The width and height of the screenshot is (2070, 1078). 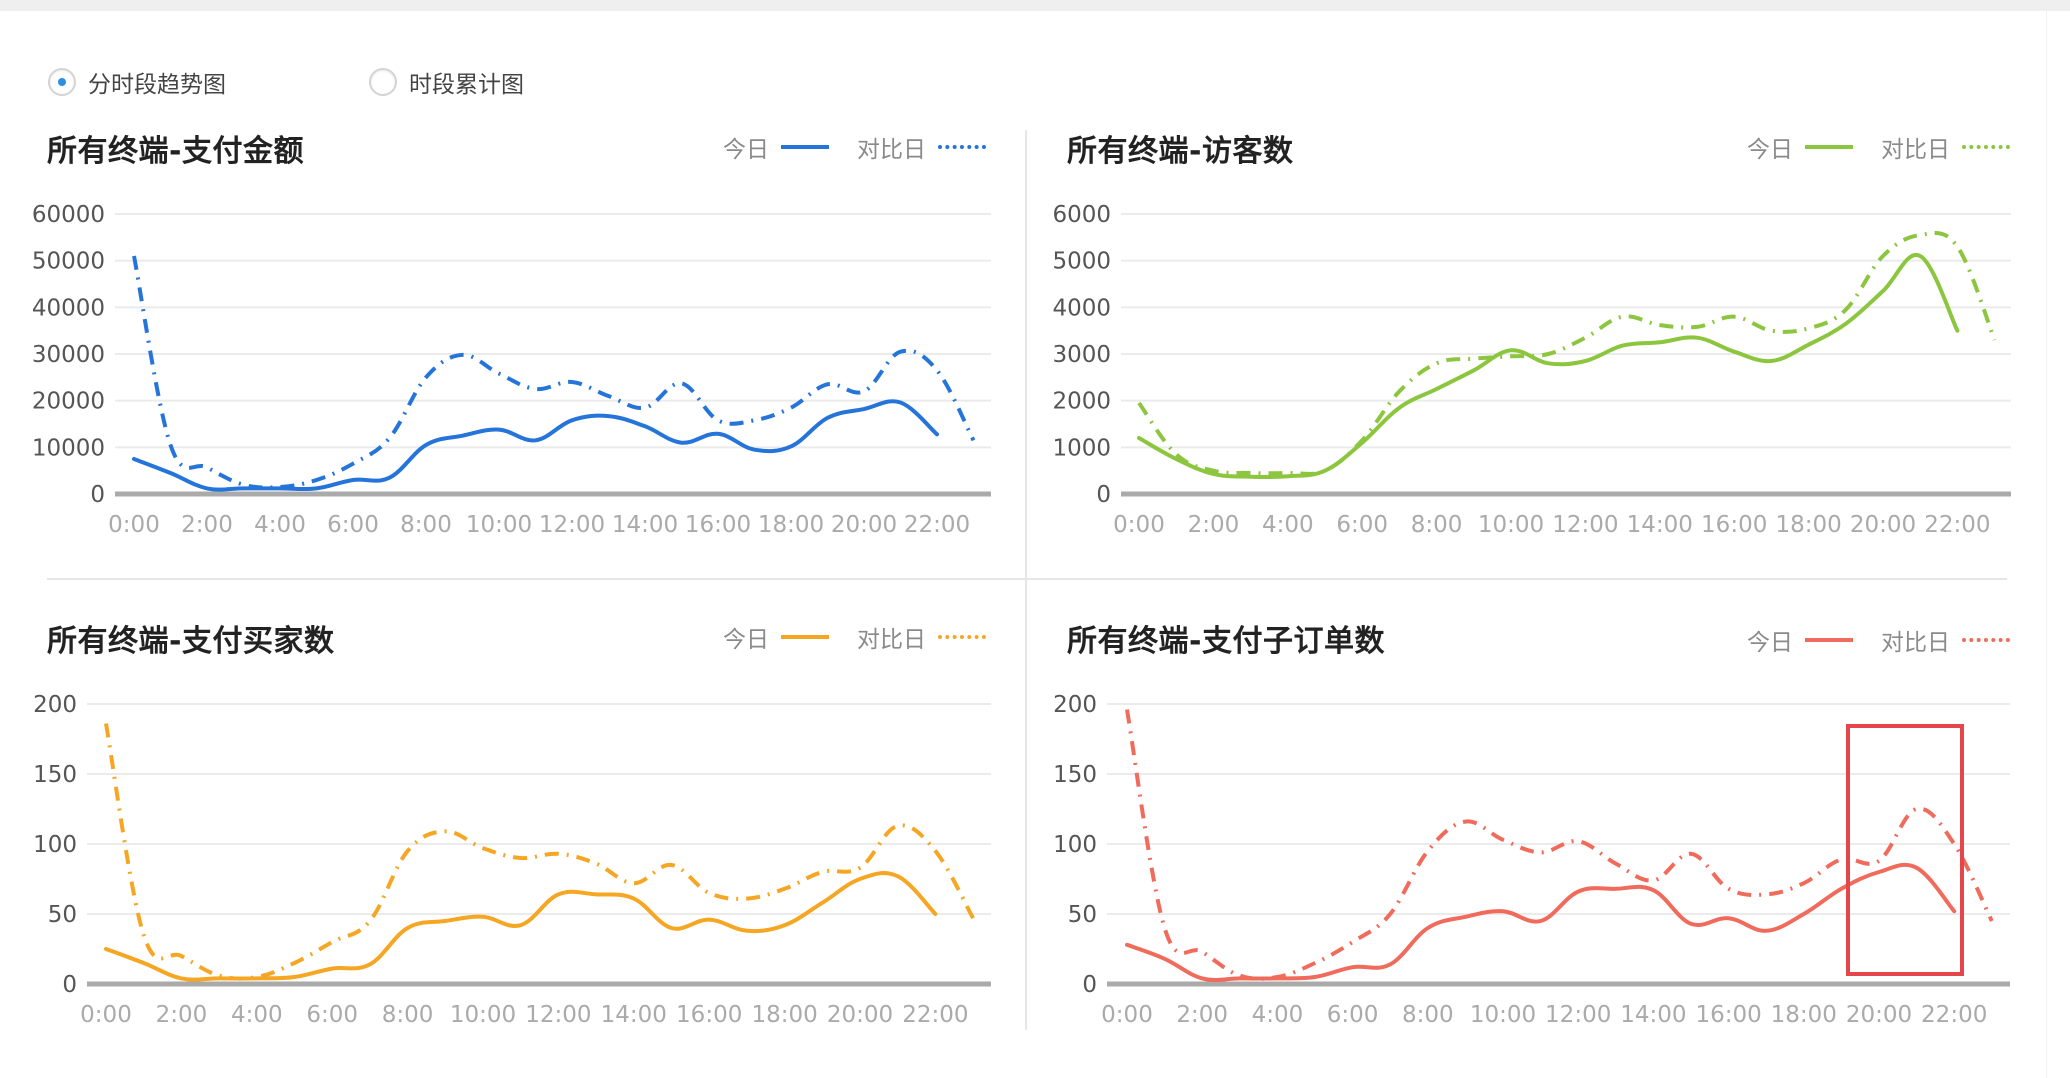 I want to click on column-divider, so click(x=1026, y=580).